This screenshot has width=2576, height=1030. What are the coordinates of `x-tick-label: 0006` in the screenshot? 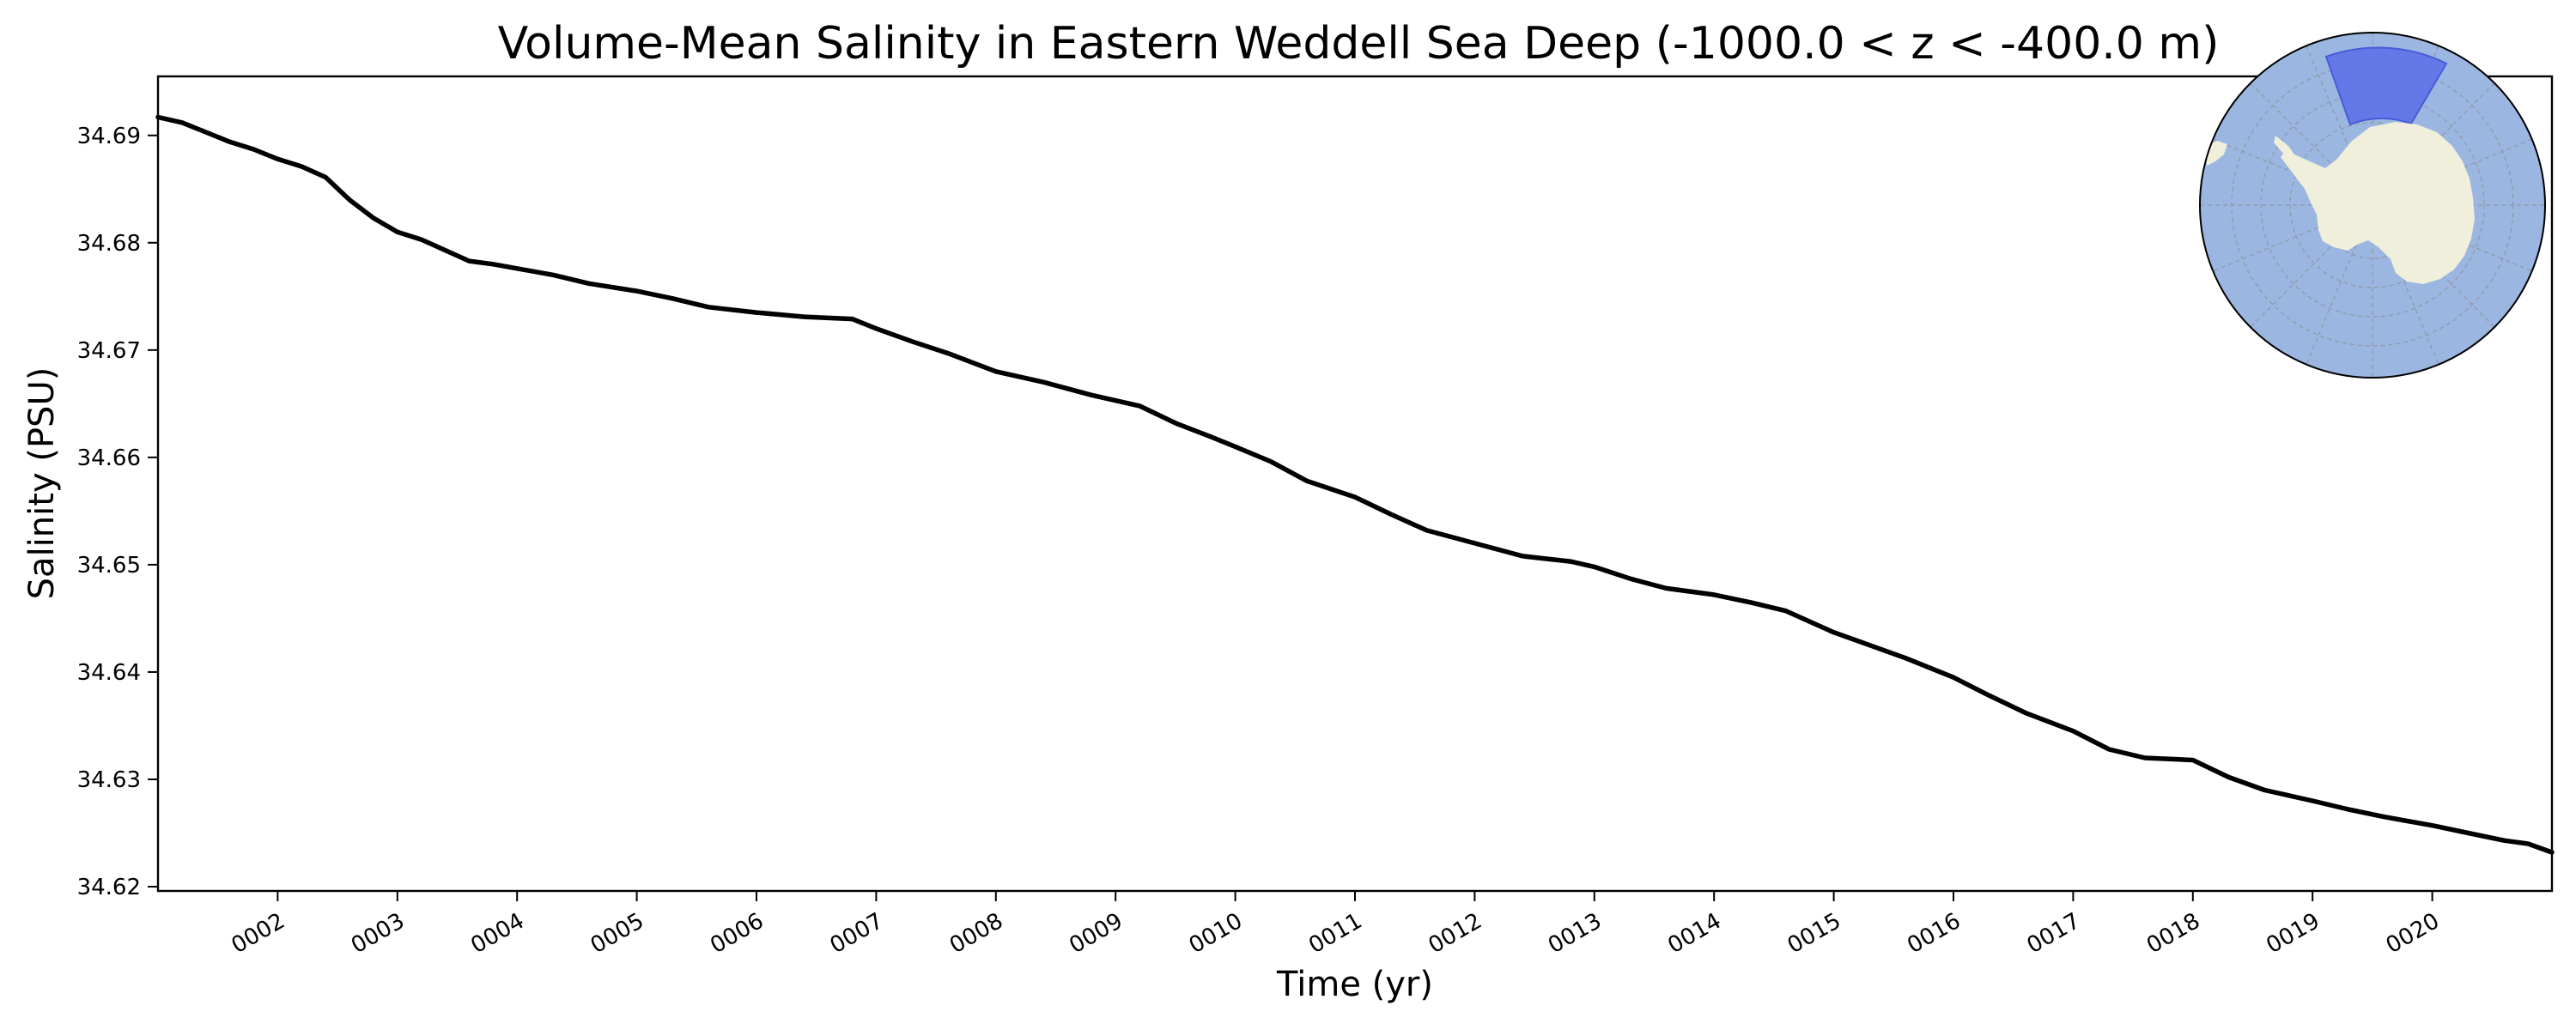 It's located at (737, 933).